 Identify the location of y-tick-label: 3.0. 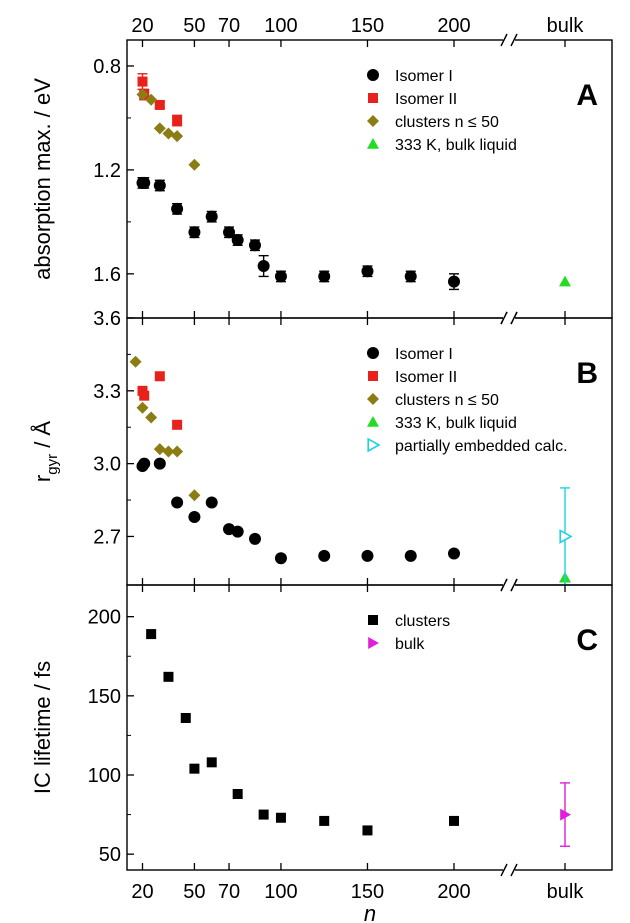
(107, 465).